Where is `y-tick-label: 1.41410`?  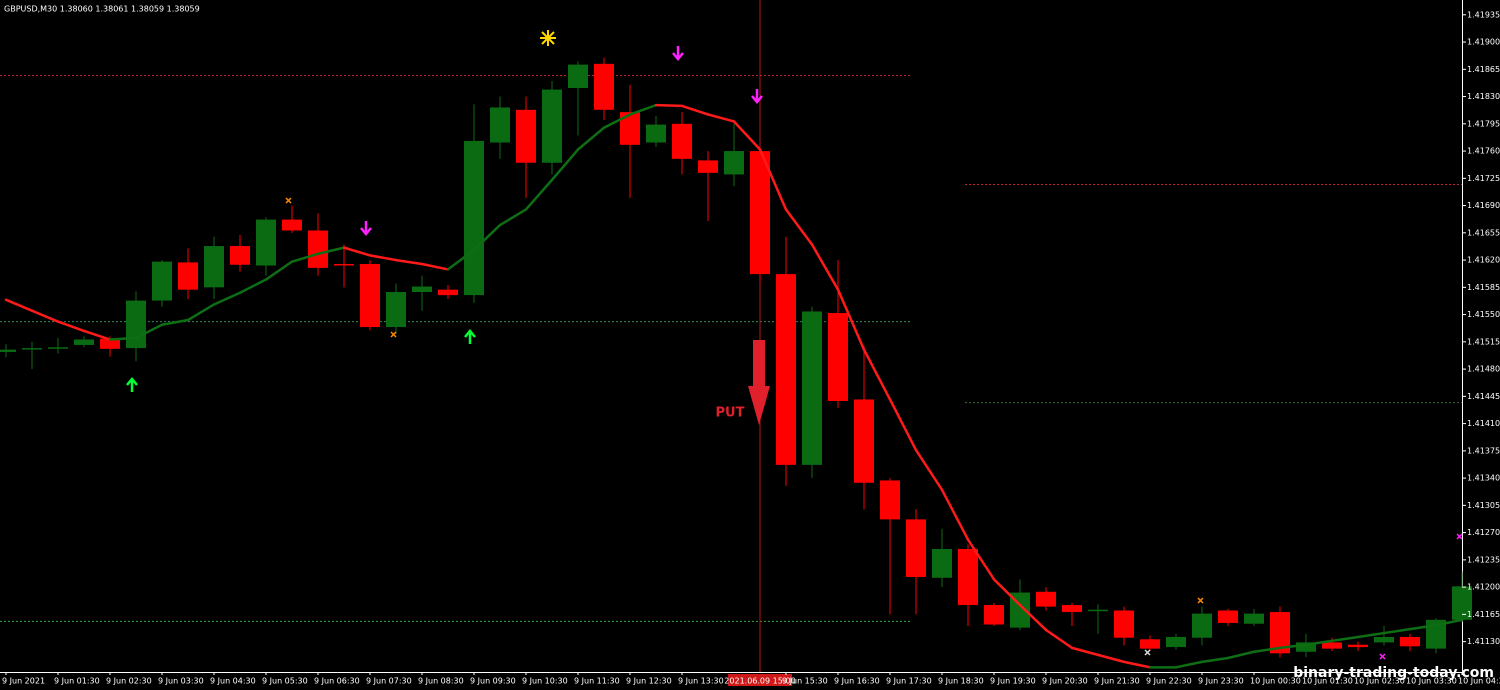 y-tick-label: 1.41410 is located at coordinates (1483, 423).